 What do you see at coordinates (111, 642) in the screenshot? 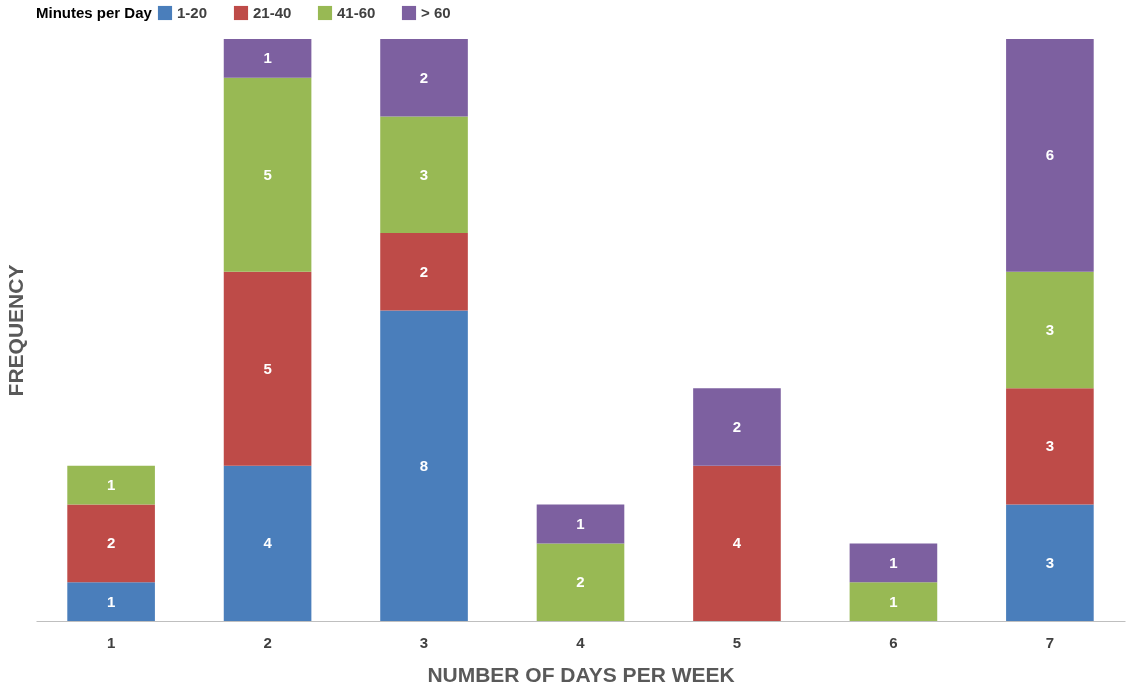
I see `x-tick-label: 1` at bounding box center [111, 642].